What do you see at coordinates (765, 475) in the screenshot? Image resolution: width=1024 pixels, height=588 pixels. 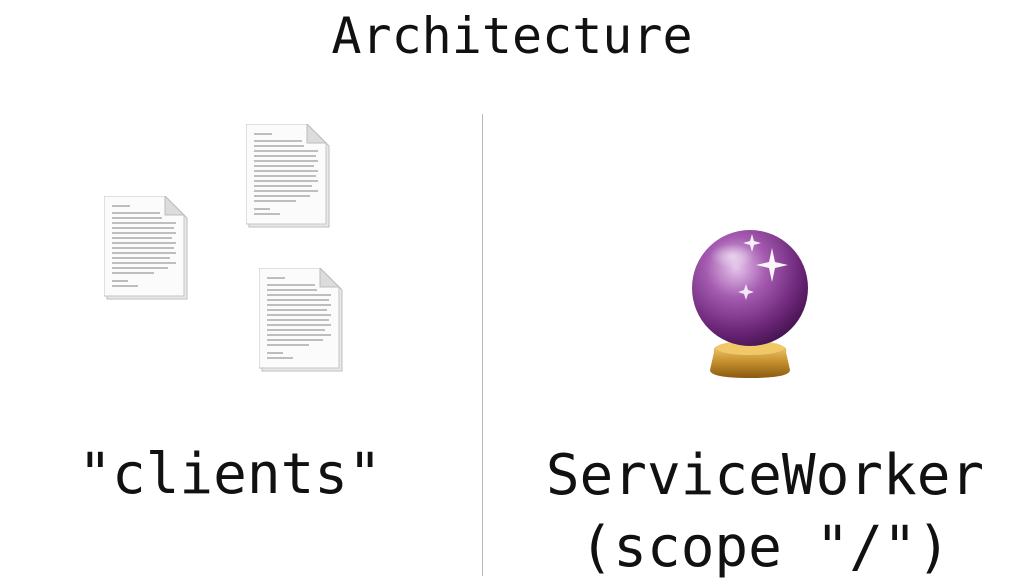 I see `serviceworker-label-line1: ServiceWorker` at bounding box center [765, 475].